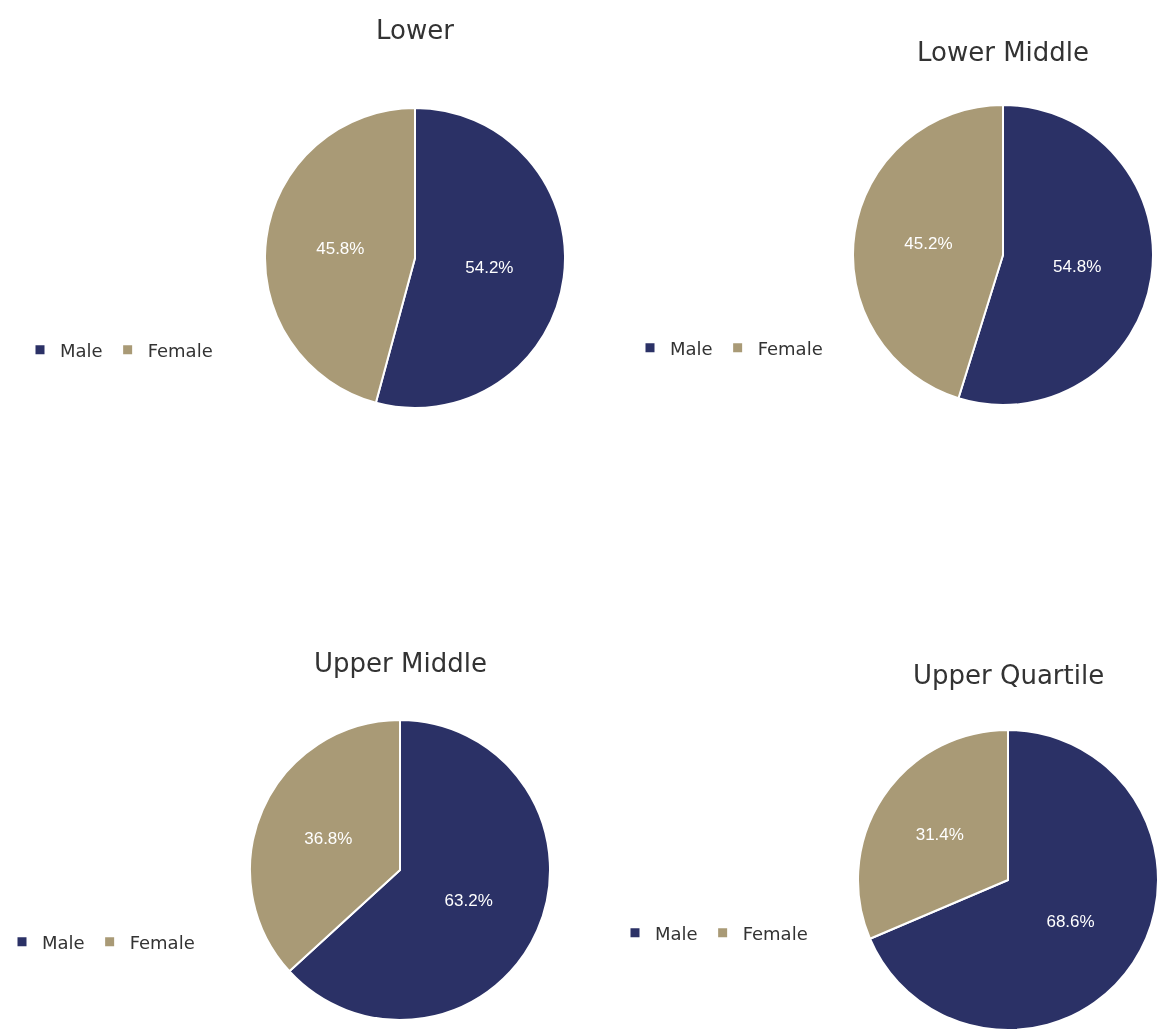 Image resolution: width=1159 pixels, height=1035 pixels. I want to click on data-label: 63.2%, so click(468, 900).